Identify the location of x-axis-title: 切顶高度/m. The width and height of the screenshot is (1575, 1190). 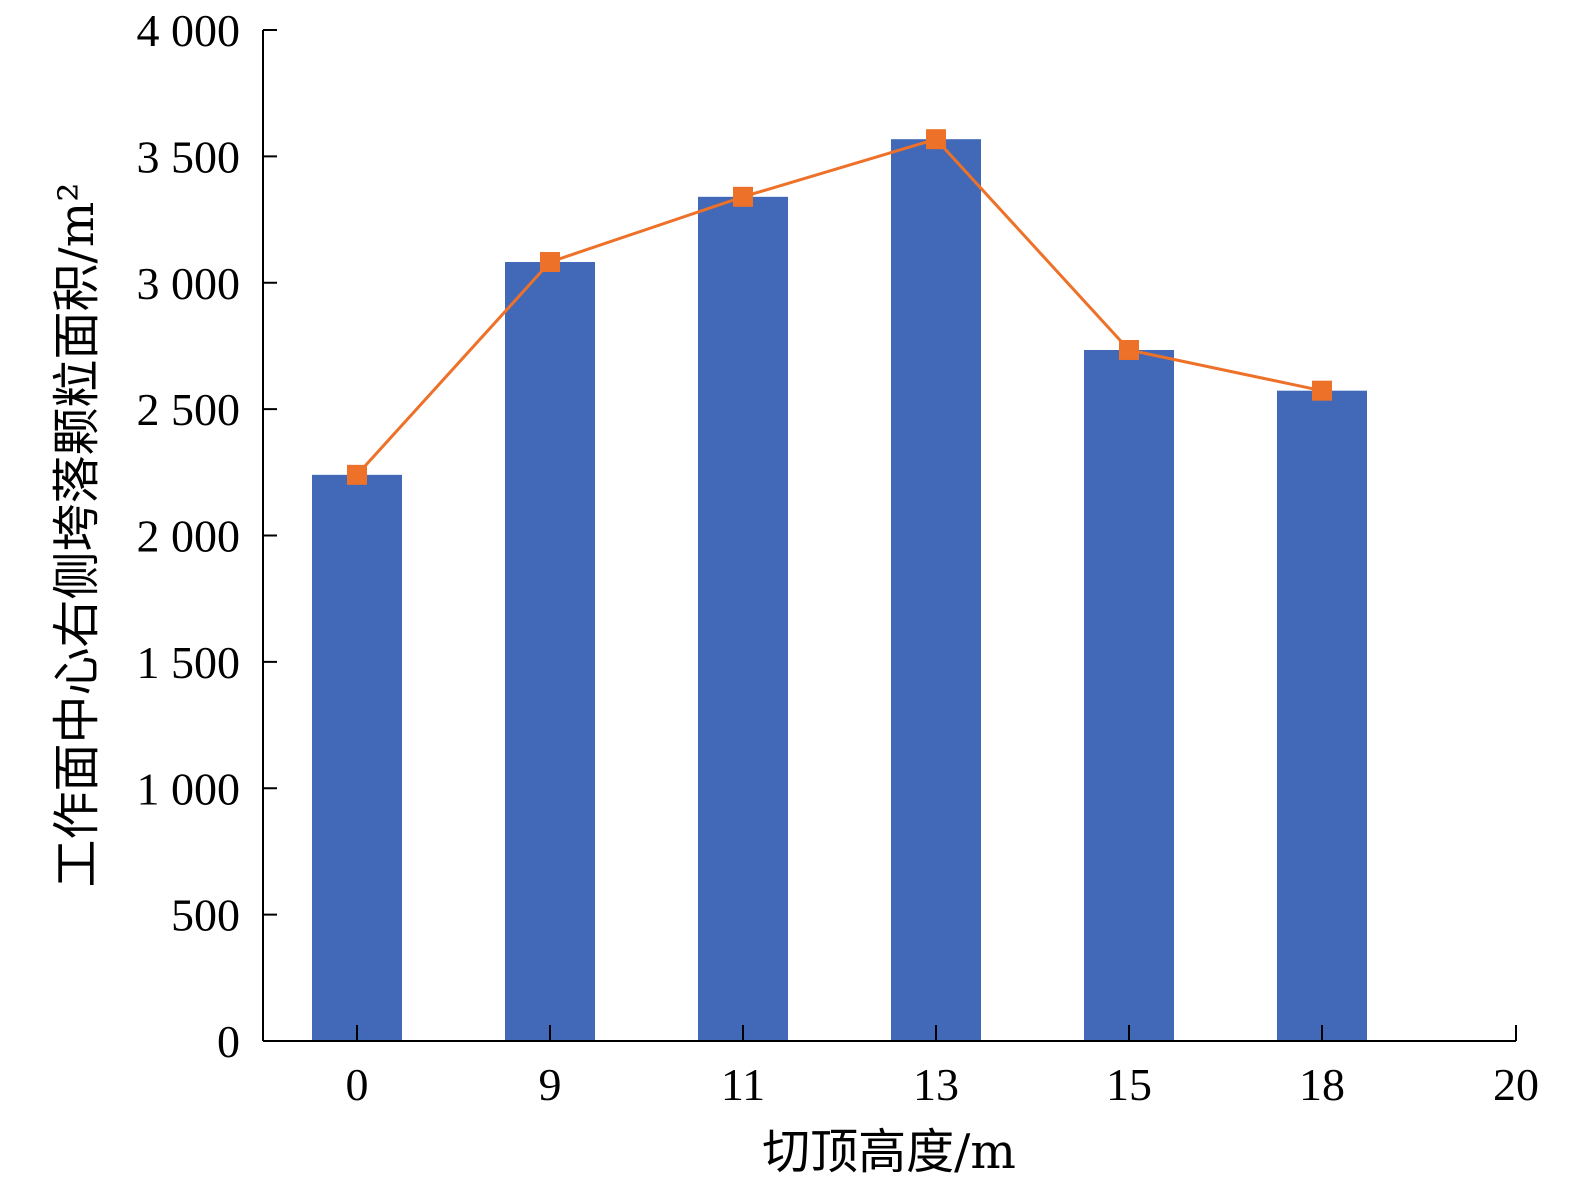
(889, 1152).